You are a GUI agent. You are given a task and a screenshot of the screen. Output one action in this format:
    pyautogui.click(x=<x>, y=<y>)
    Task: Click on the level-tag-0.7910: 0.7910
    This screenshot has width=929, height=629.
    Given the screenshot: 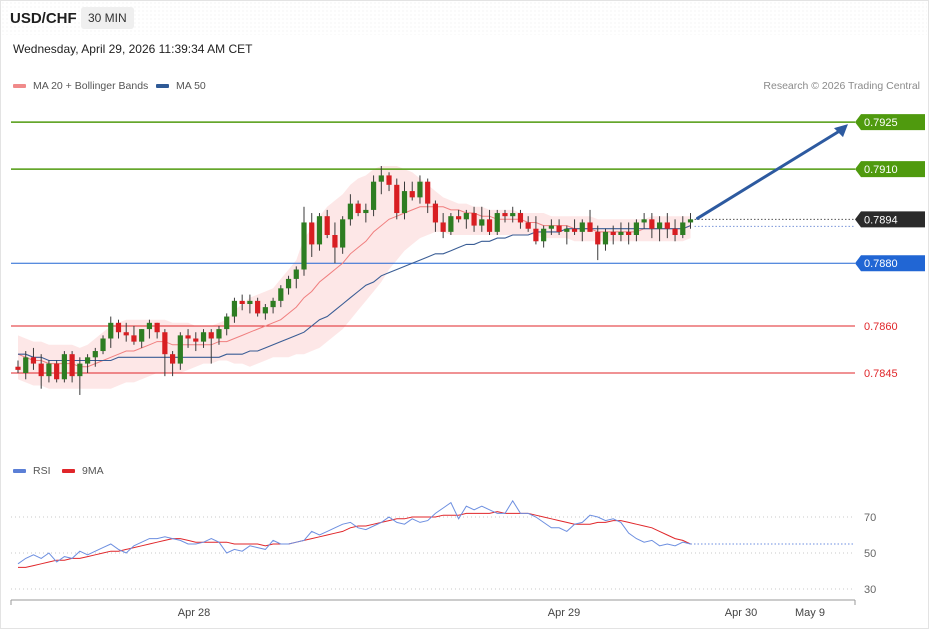 What is the action you would take?
    pyautogui.click(x=890, y=169)
    